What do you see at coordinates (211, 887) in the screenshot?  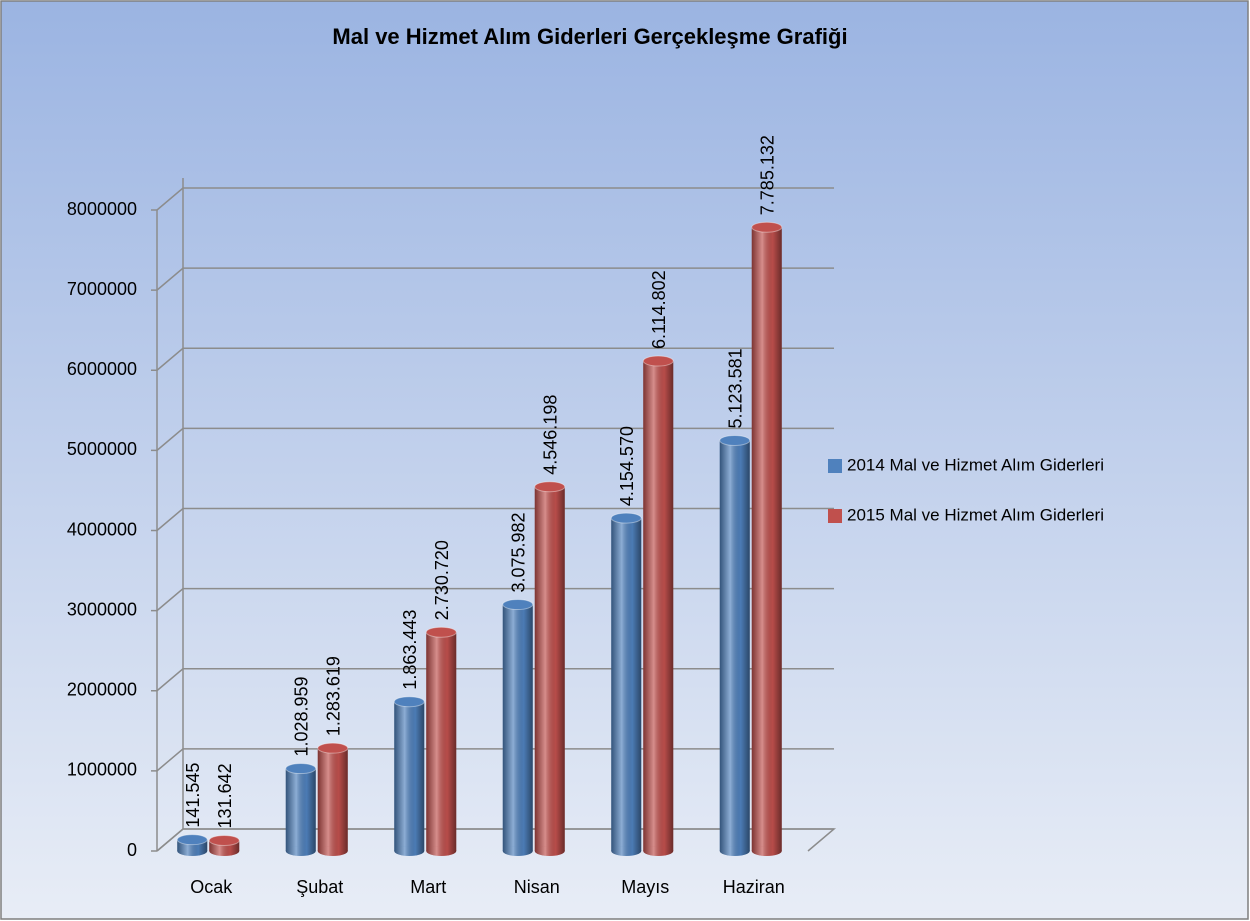 I see `x-tick-label: Ocak` at bounding box center [211, 887].